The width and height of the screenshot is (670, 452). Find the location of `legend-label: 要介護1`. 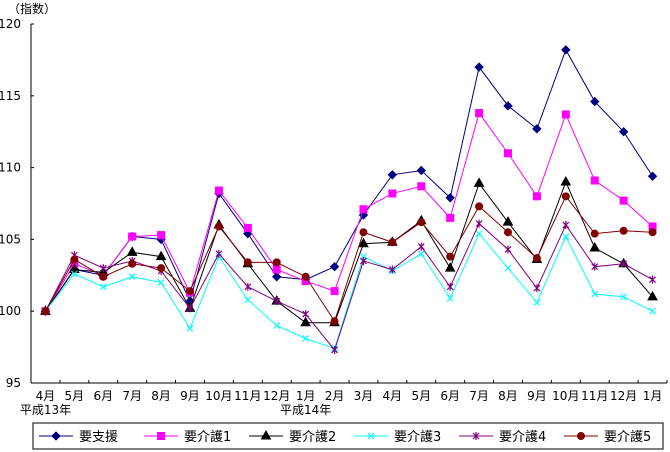

legend-label: 要介護1 is located at coordinates (207, 437).